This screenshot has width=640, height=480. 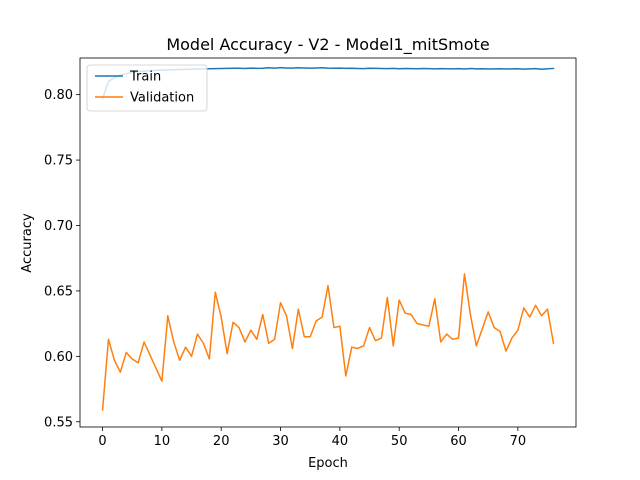 I want to click on x-tick-label: 40, so click(x=340, y=441).